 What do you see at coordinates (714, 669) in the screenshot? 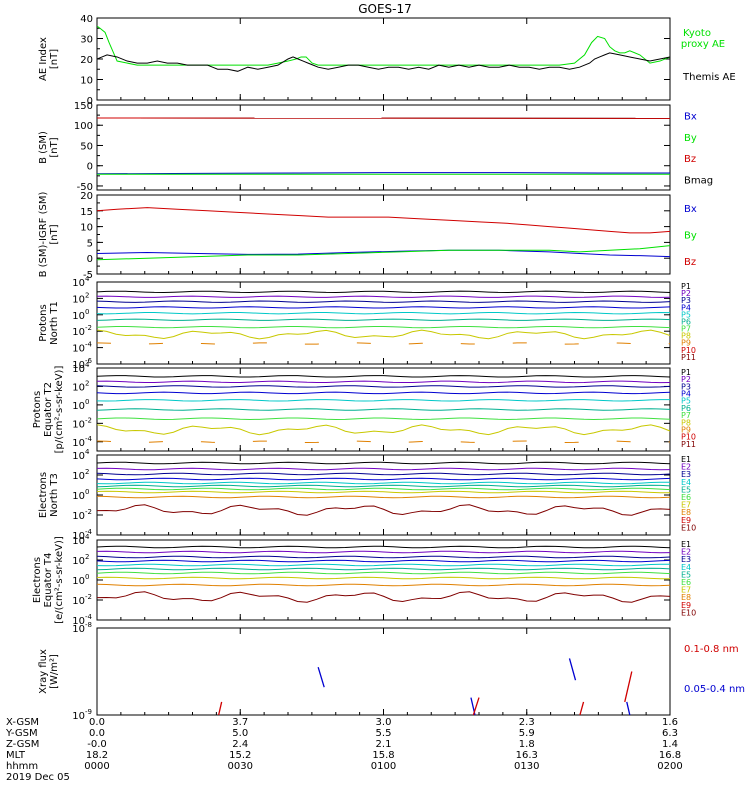
I see `legend: 0.1-0.8 nm 0.05-0.4 nm` at bounding box center [714, 669].